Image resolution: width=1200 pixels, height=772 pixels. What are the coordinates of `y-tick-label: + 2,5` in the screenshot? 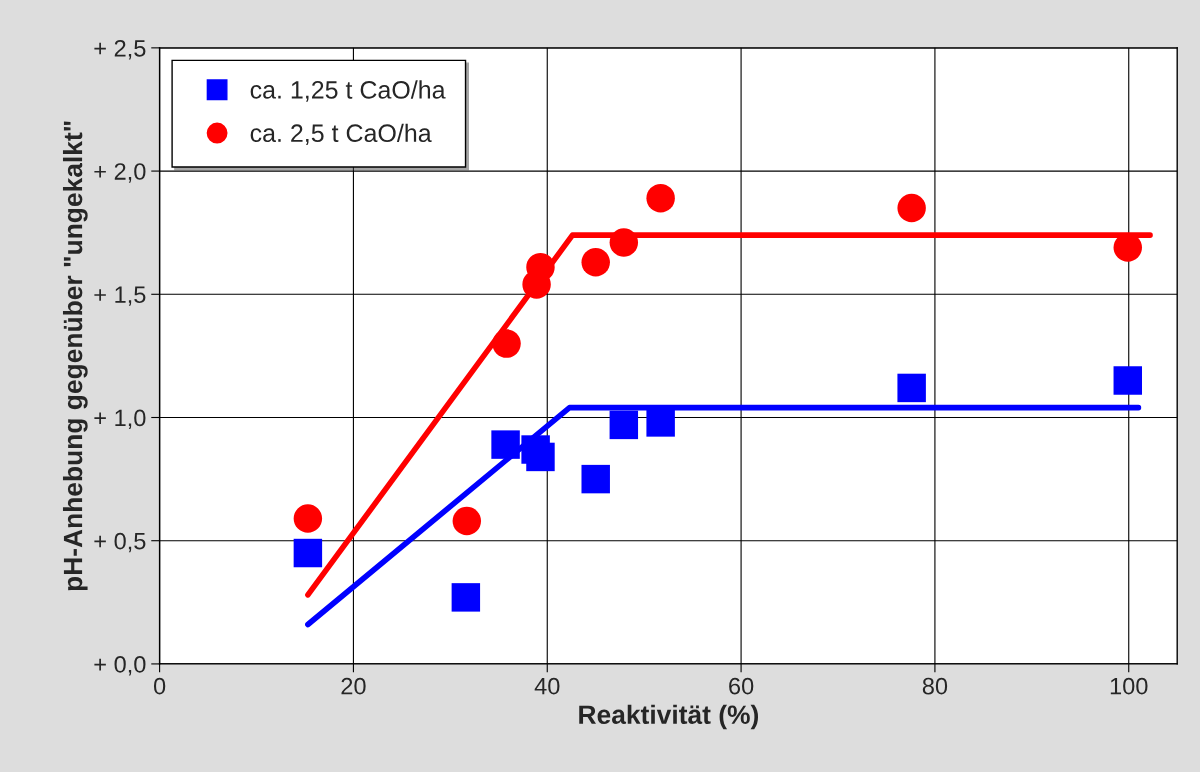 It's located at (120, 49).